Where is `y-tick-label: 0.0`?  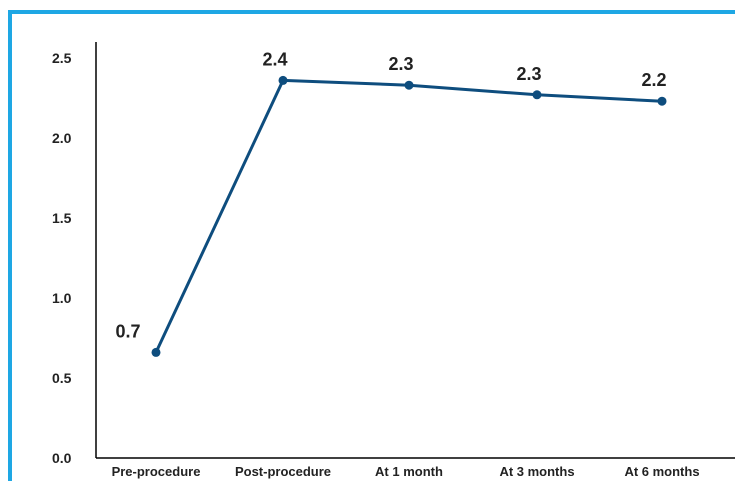
y-tick-label: 0.0 is located at coordinates (62, 458).